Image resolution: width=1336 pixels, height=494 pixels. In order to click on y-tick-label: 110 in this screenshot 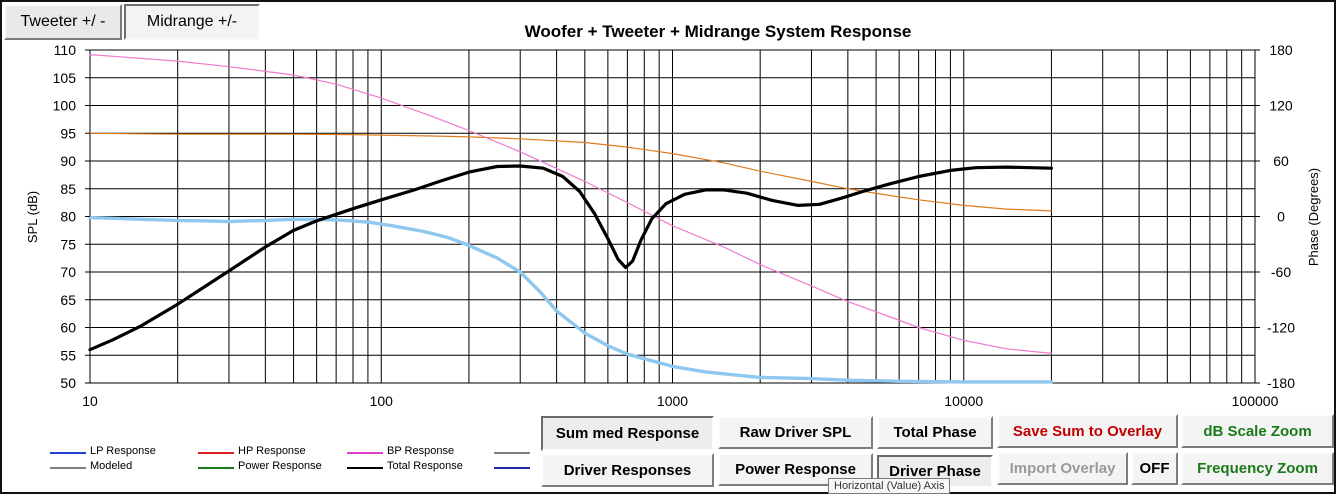, I will do `click(65, 50)`.